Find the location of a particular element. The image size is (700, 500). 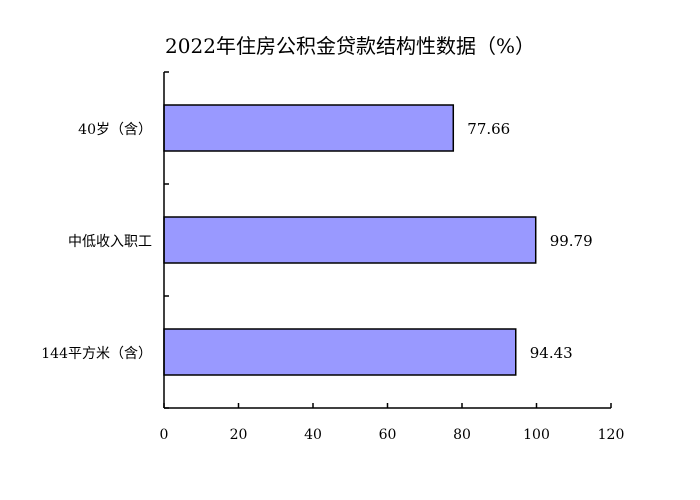

data-label: 77.66 is located at coordinates (488, 129).